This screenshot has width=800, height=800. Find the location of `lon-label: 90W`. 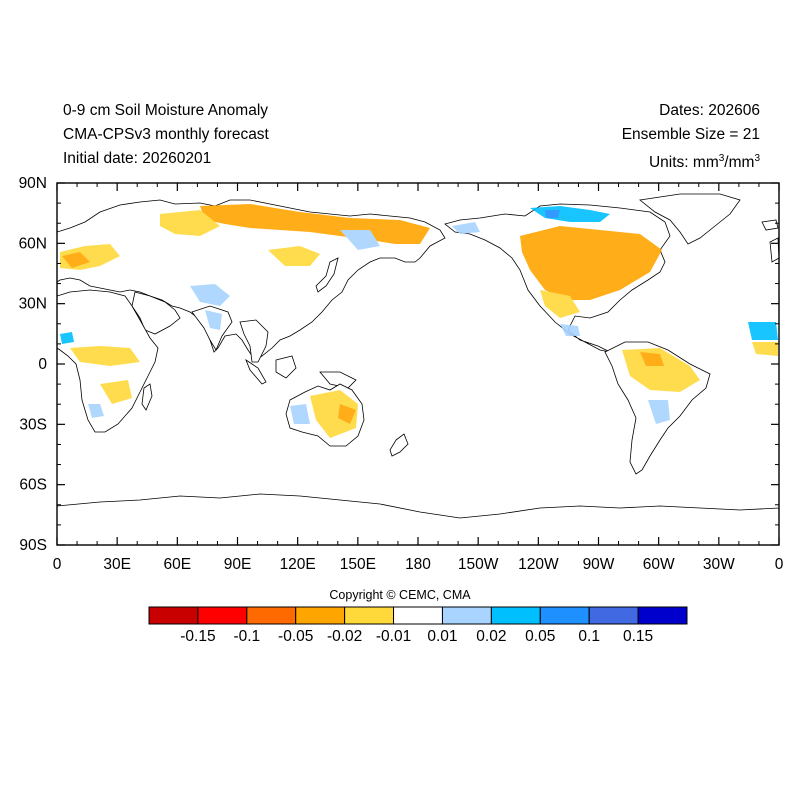

lon-label: 90W is located at coordinates (599, 564).